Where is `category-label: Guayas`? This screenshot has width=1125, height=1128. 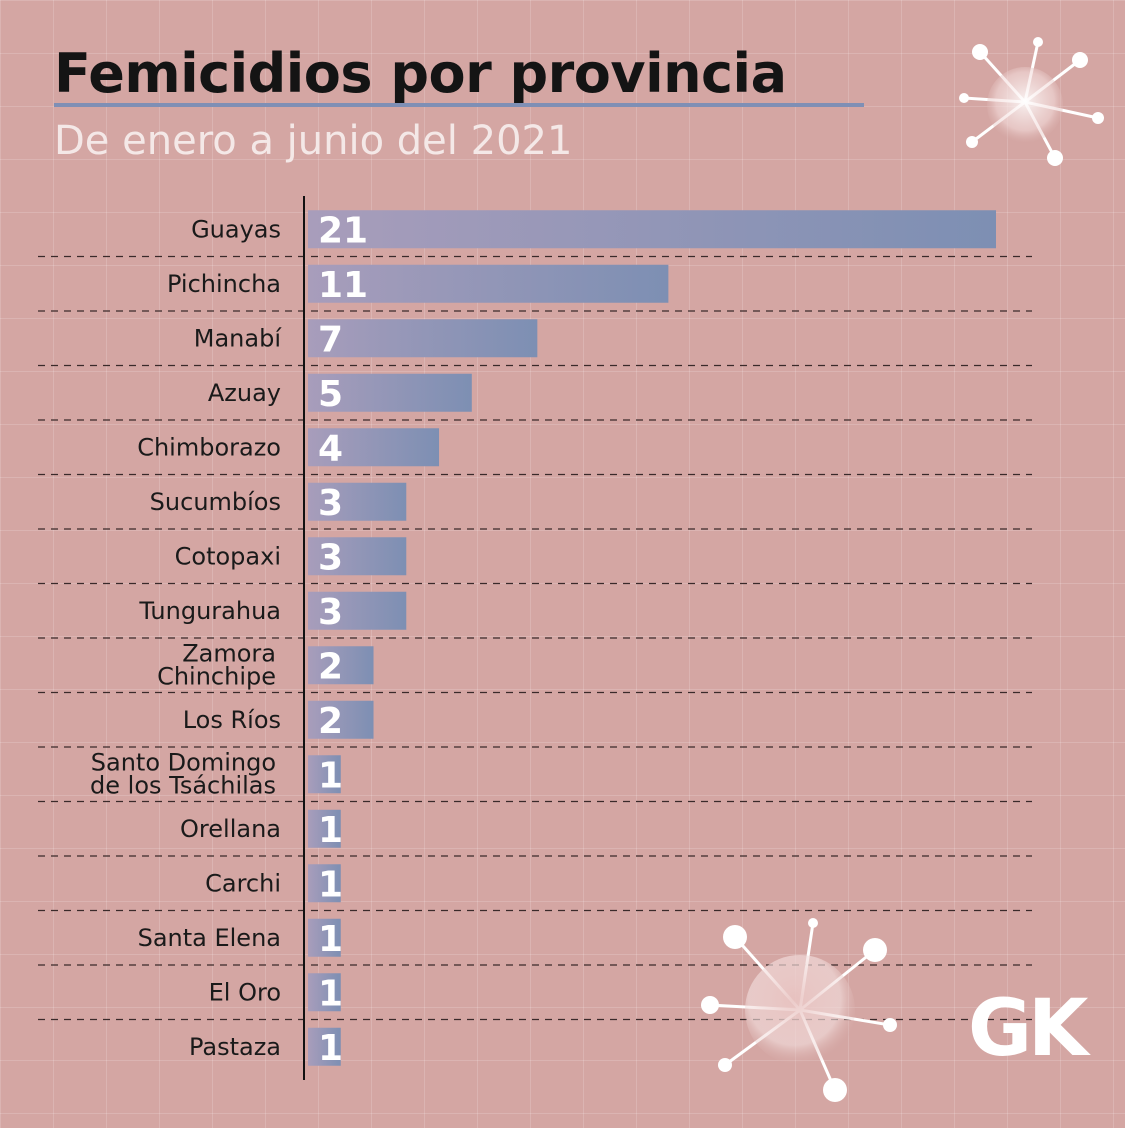 category-label: Guayas is located at coordinates (236, 229).